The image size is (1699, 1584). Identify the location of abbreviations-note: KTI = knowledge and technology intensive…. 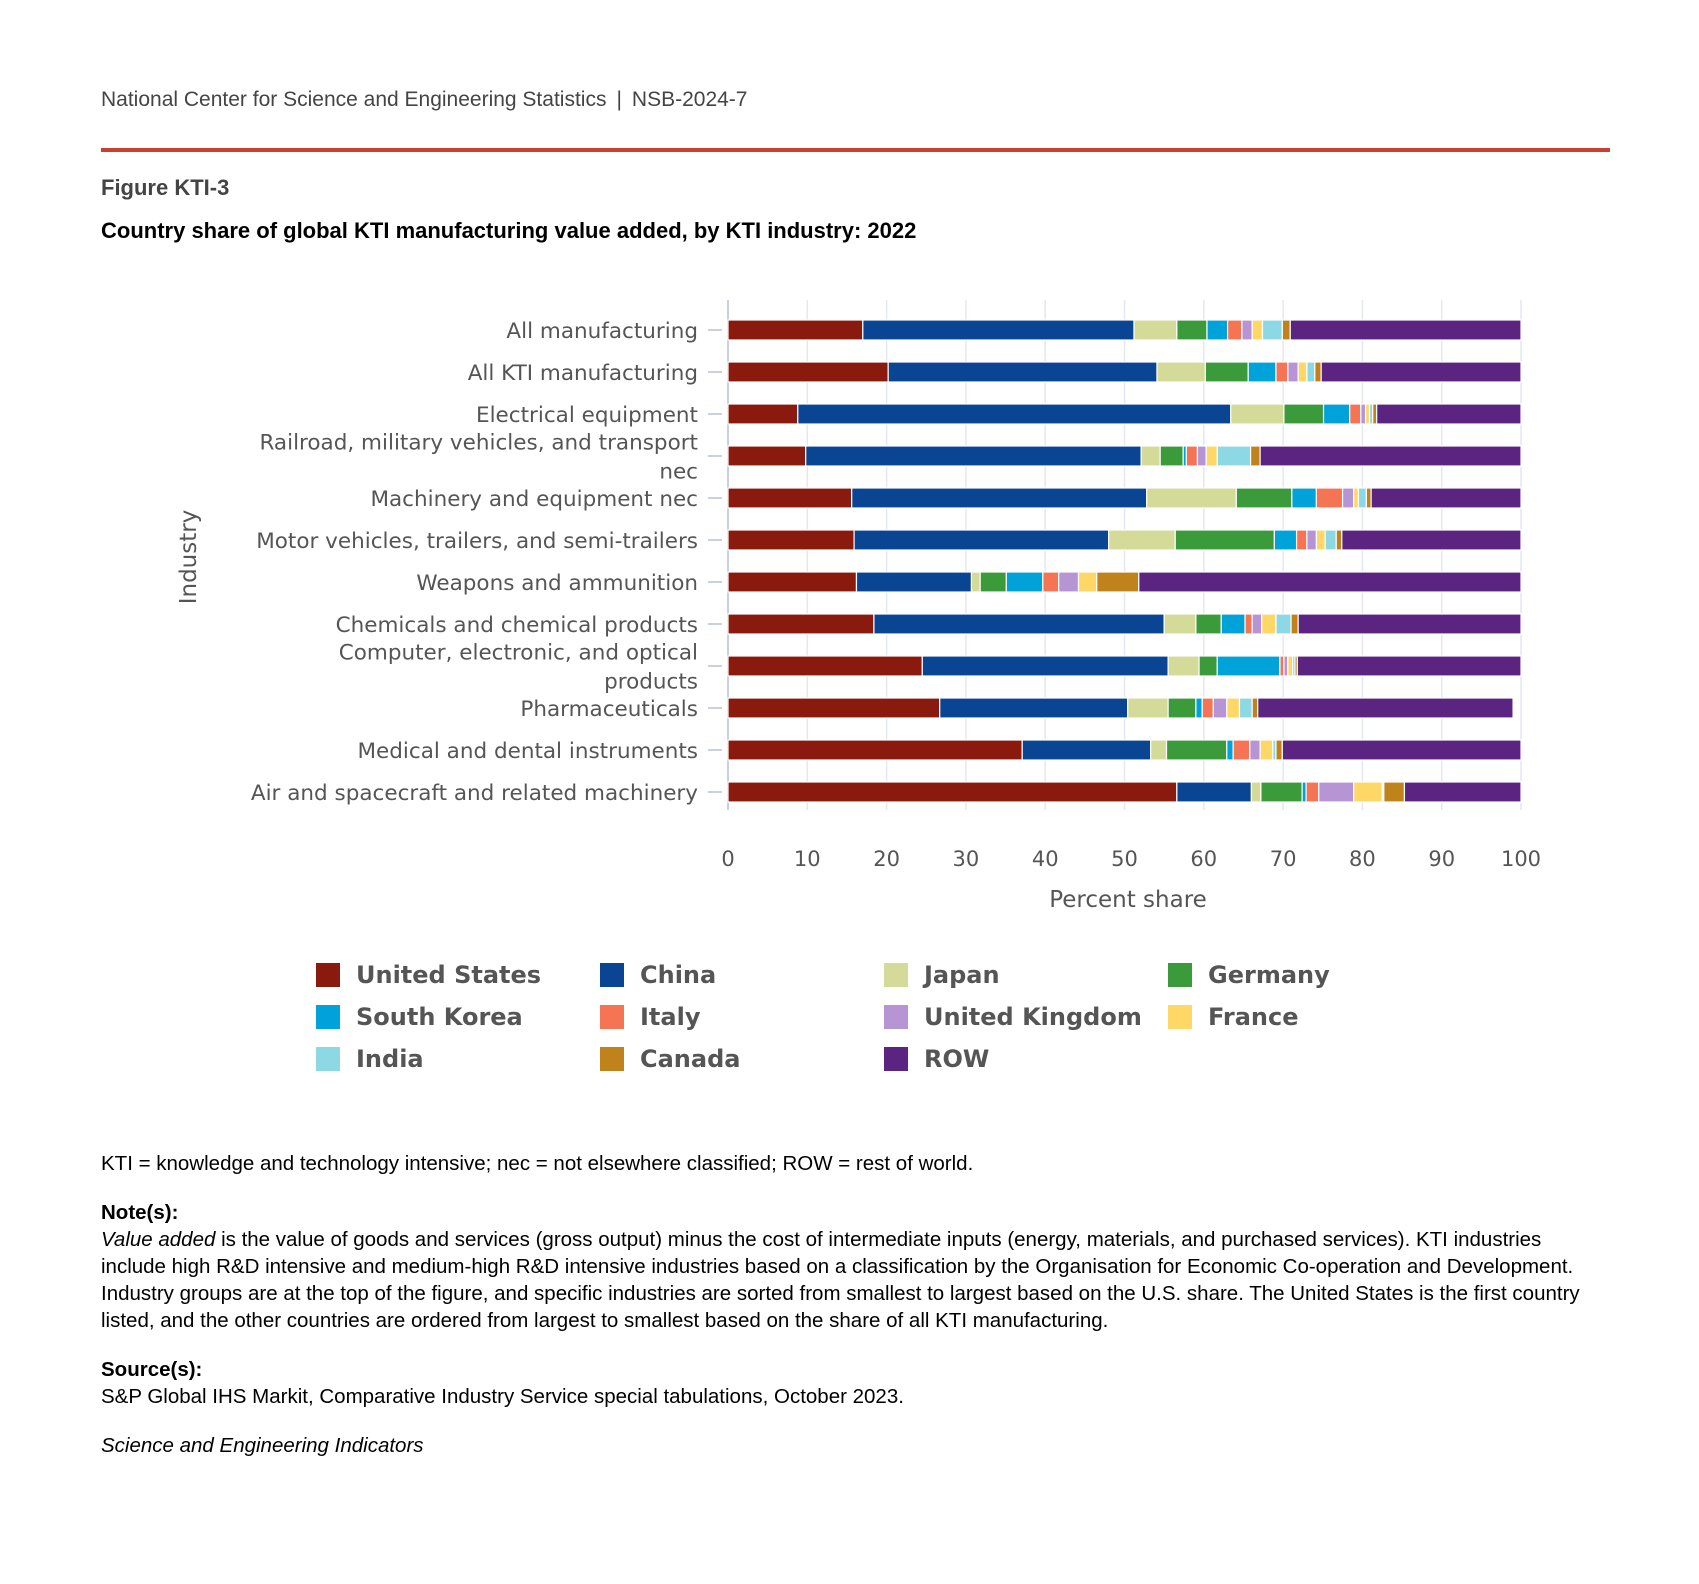
(537, 1163).